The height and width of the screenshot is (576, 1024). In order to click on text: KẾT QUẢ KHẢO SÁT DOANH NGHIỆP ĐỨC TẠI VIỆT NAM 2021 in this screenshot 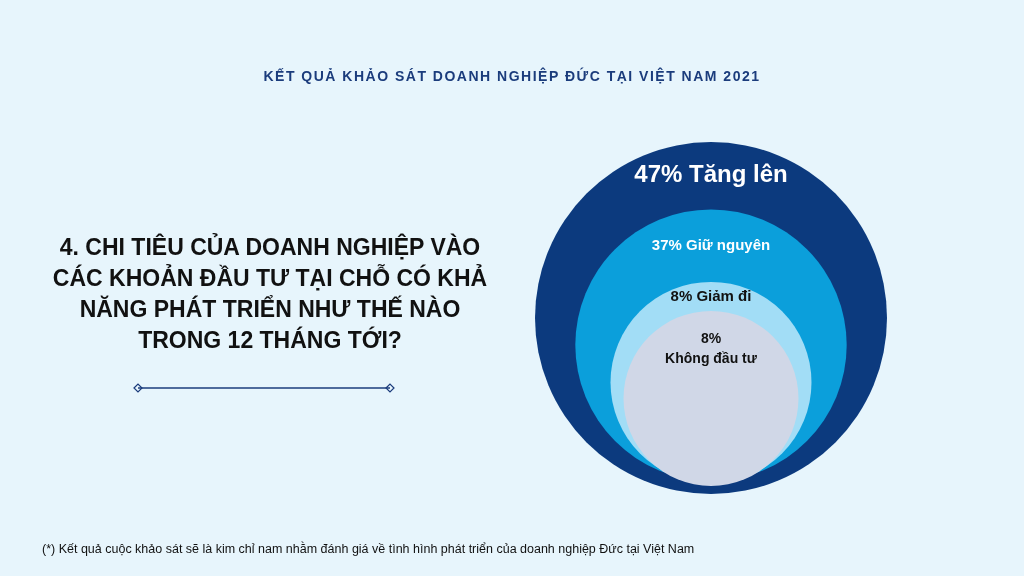, I will do `click(512, 76)`.